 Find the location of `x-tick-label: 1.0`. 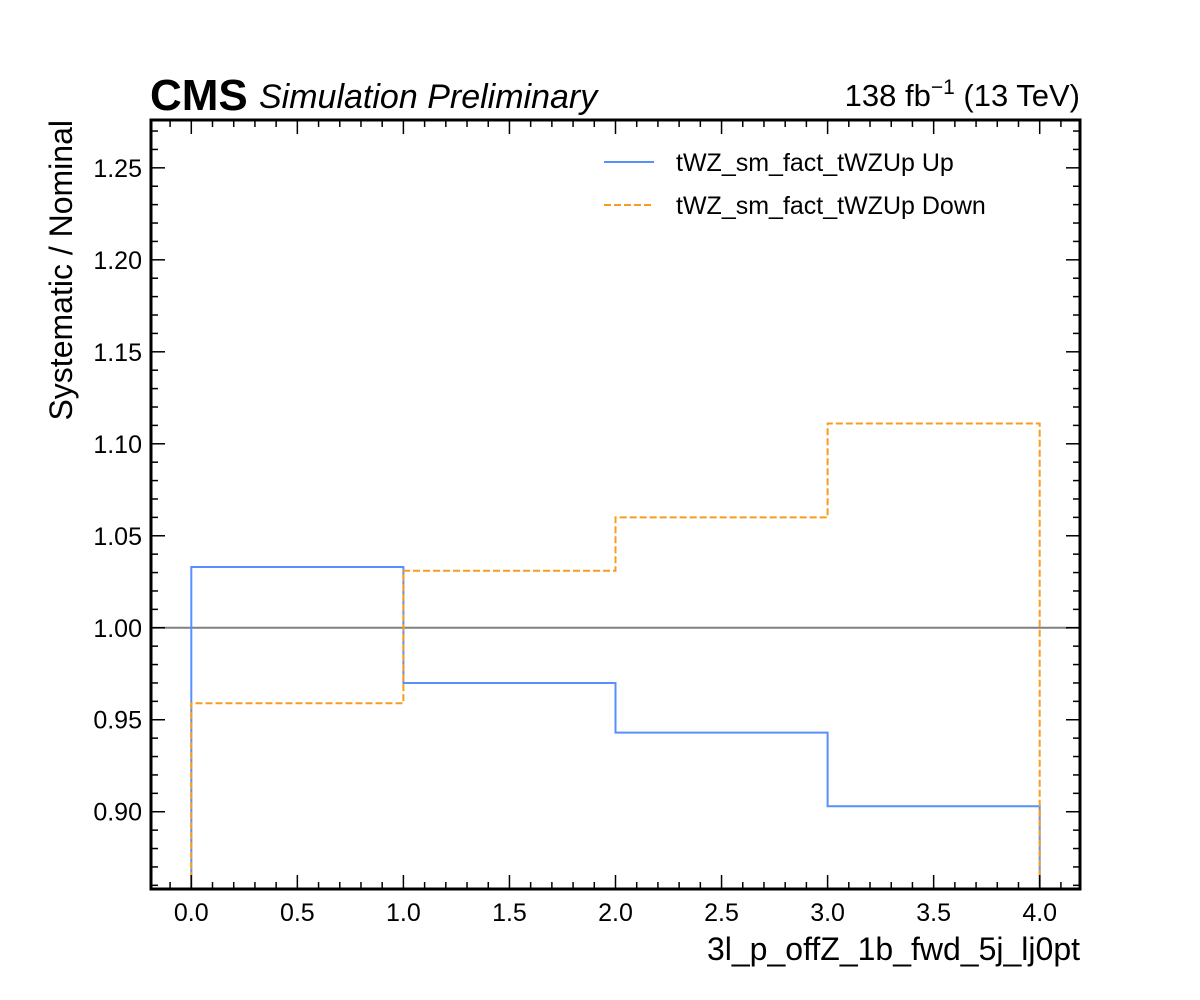

x-tick-label: 1.0 is located at coordinates (403, 913).